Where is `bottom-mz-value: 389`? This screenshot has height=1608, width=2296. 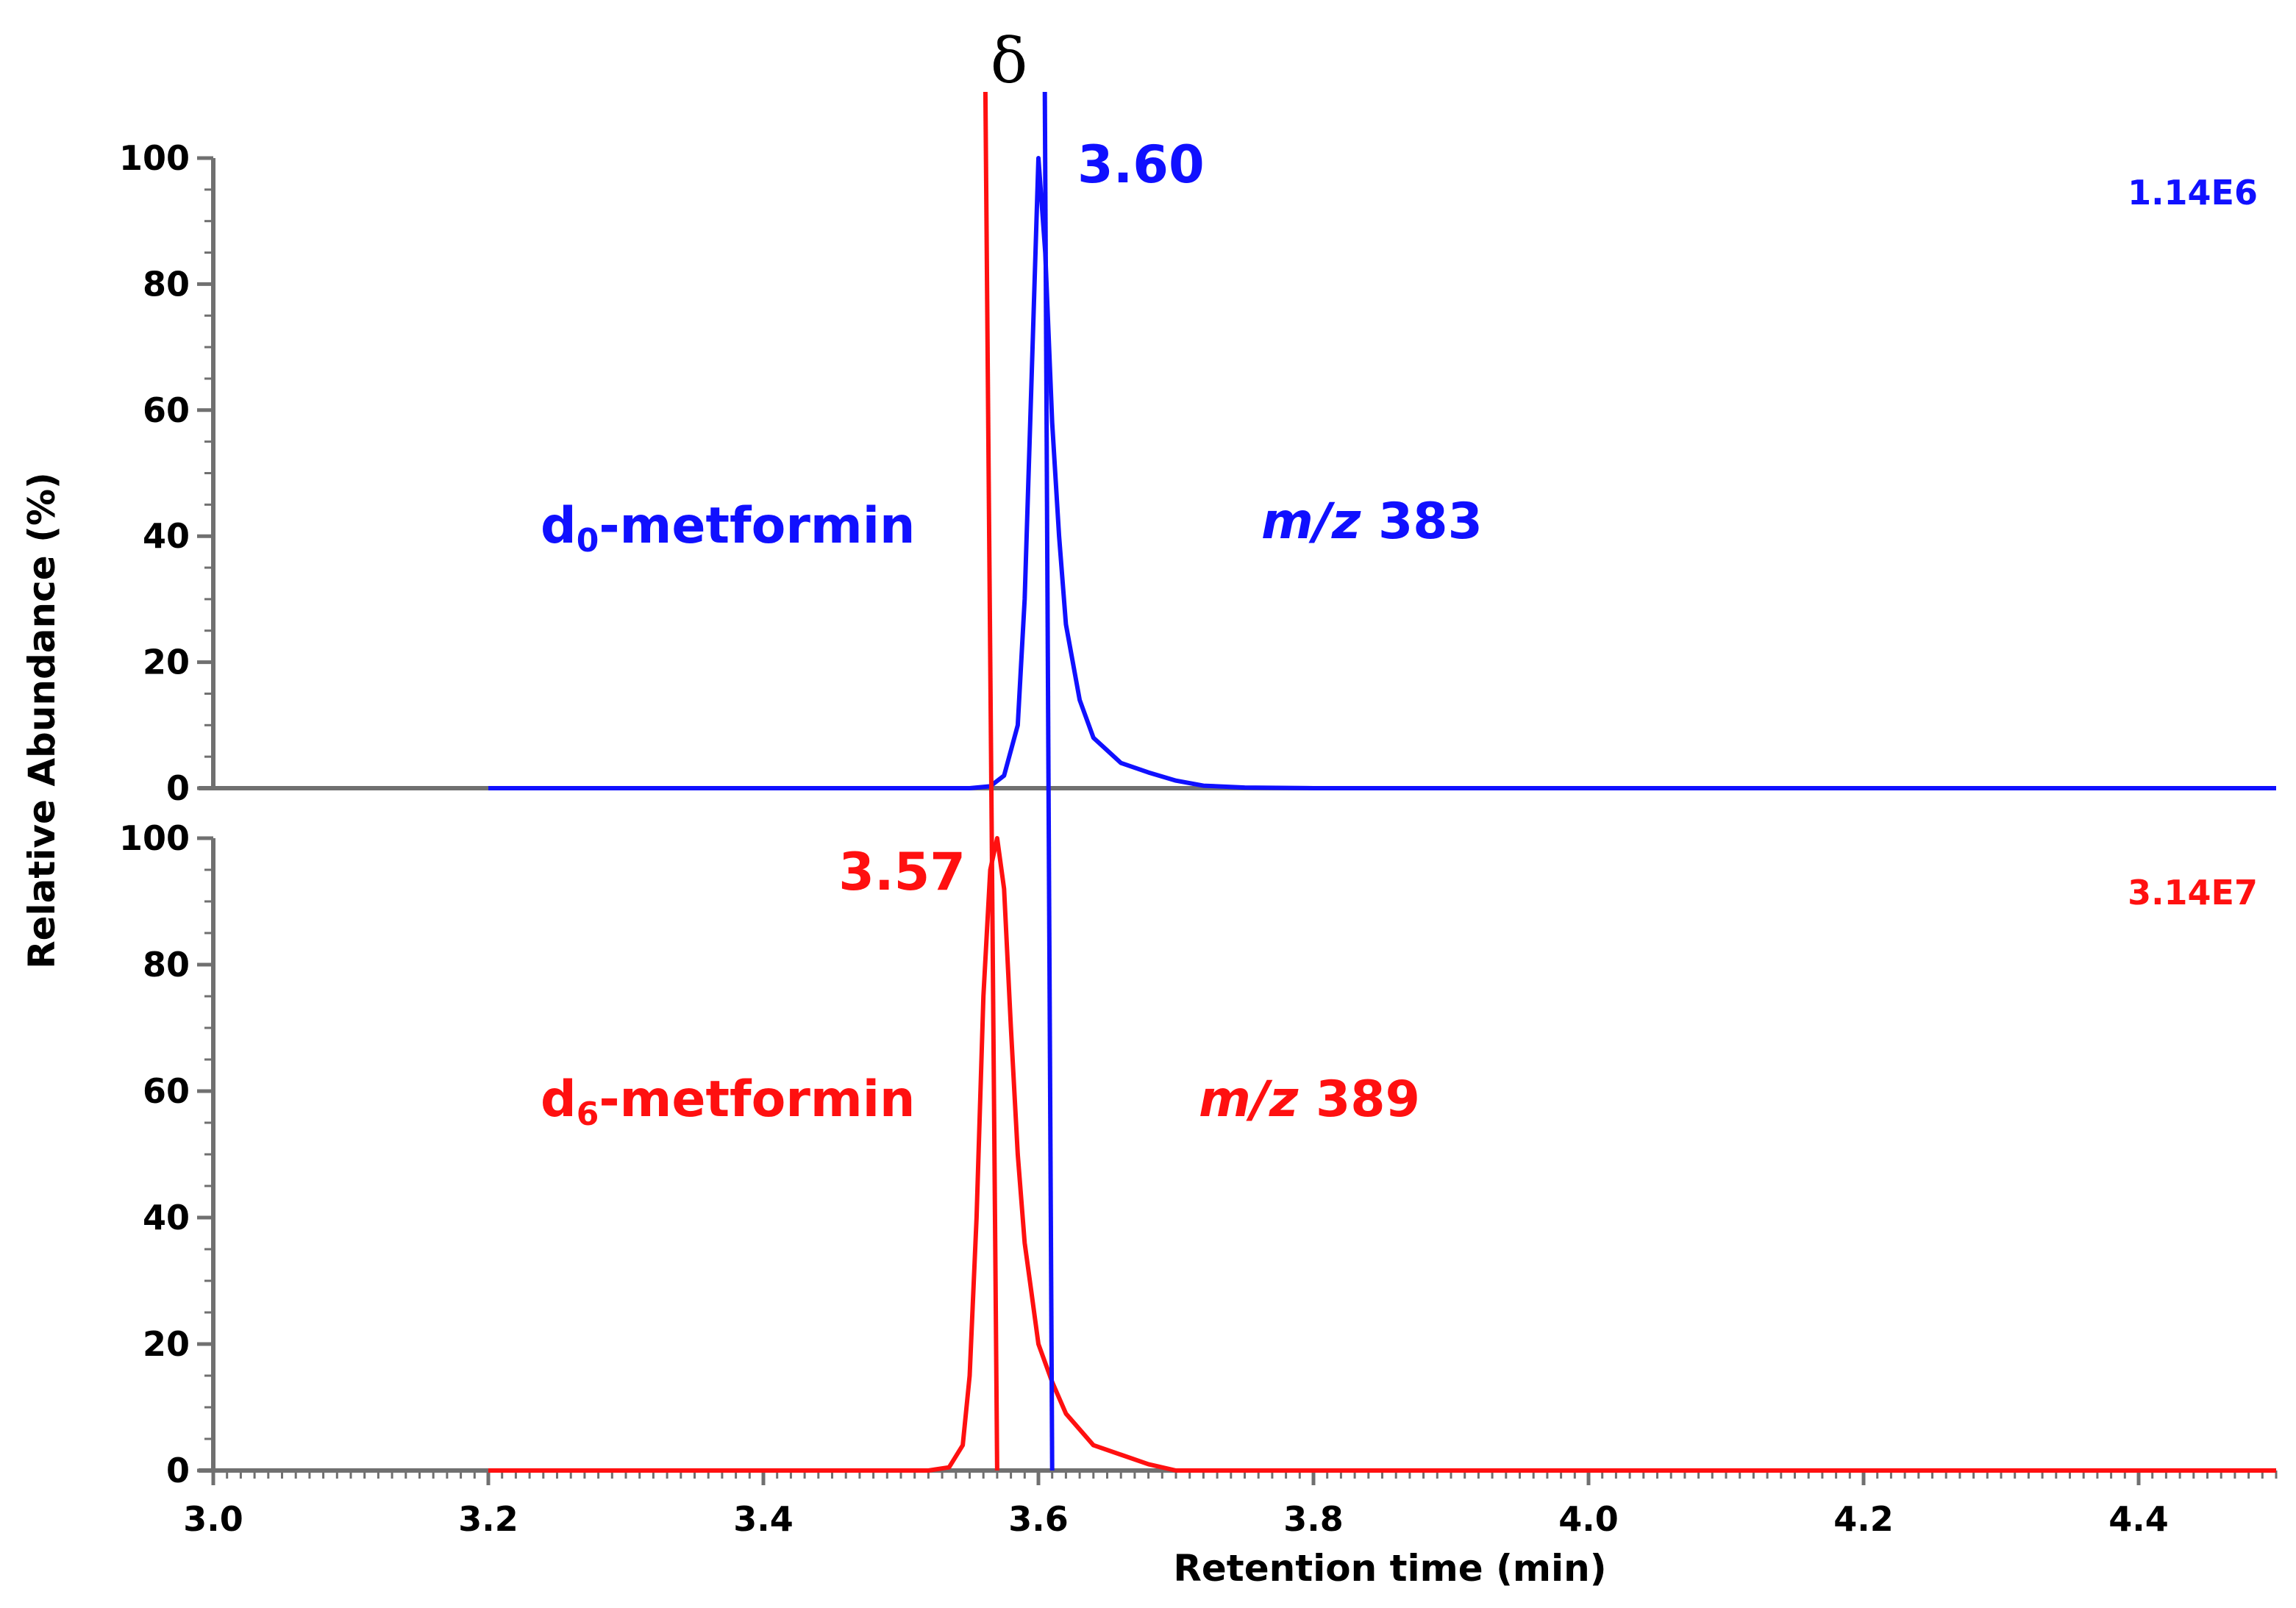
bottom-mz-value: 389 is located at coordinates (1368, 1100).